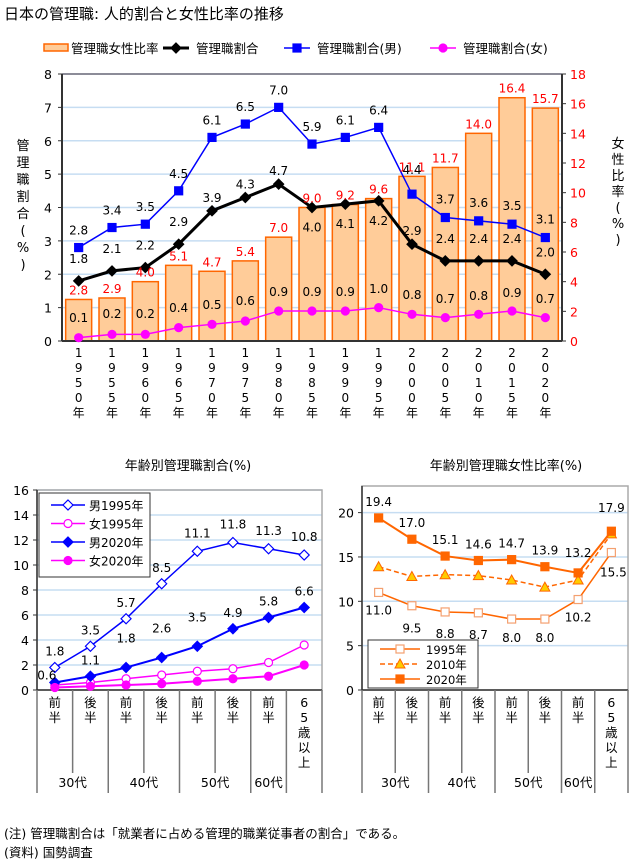  I want to click on total-data-label: 2.9, so click(178, 222).